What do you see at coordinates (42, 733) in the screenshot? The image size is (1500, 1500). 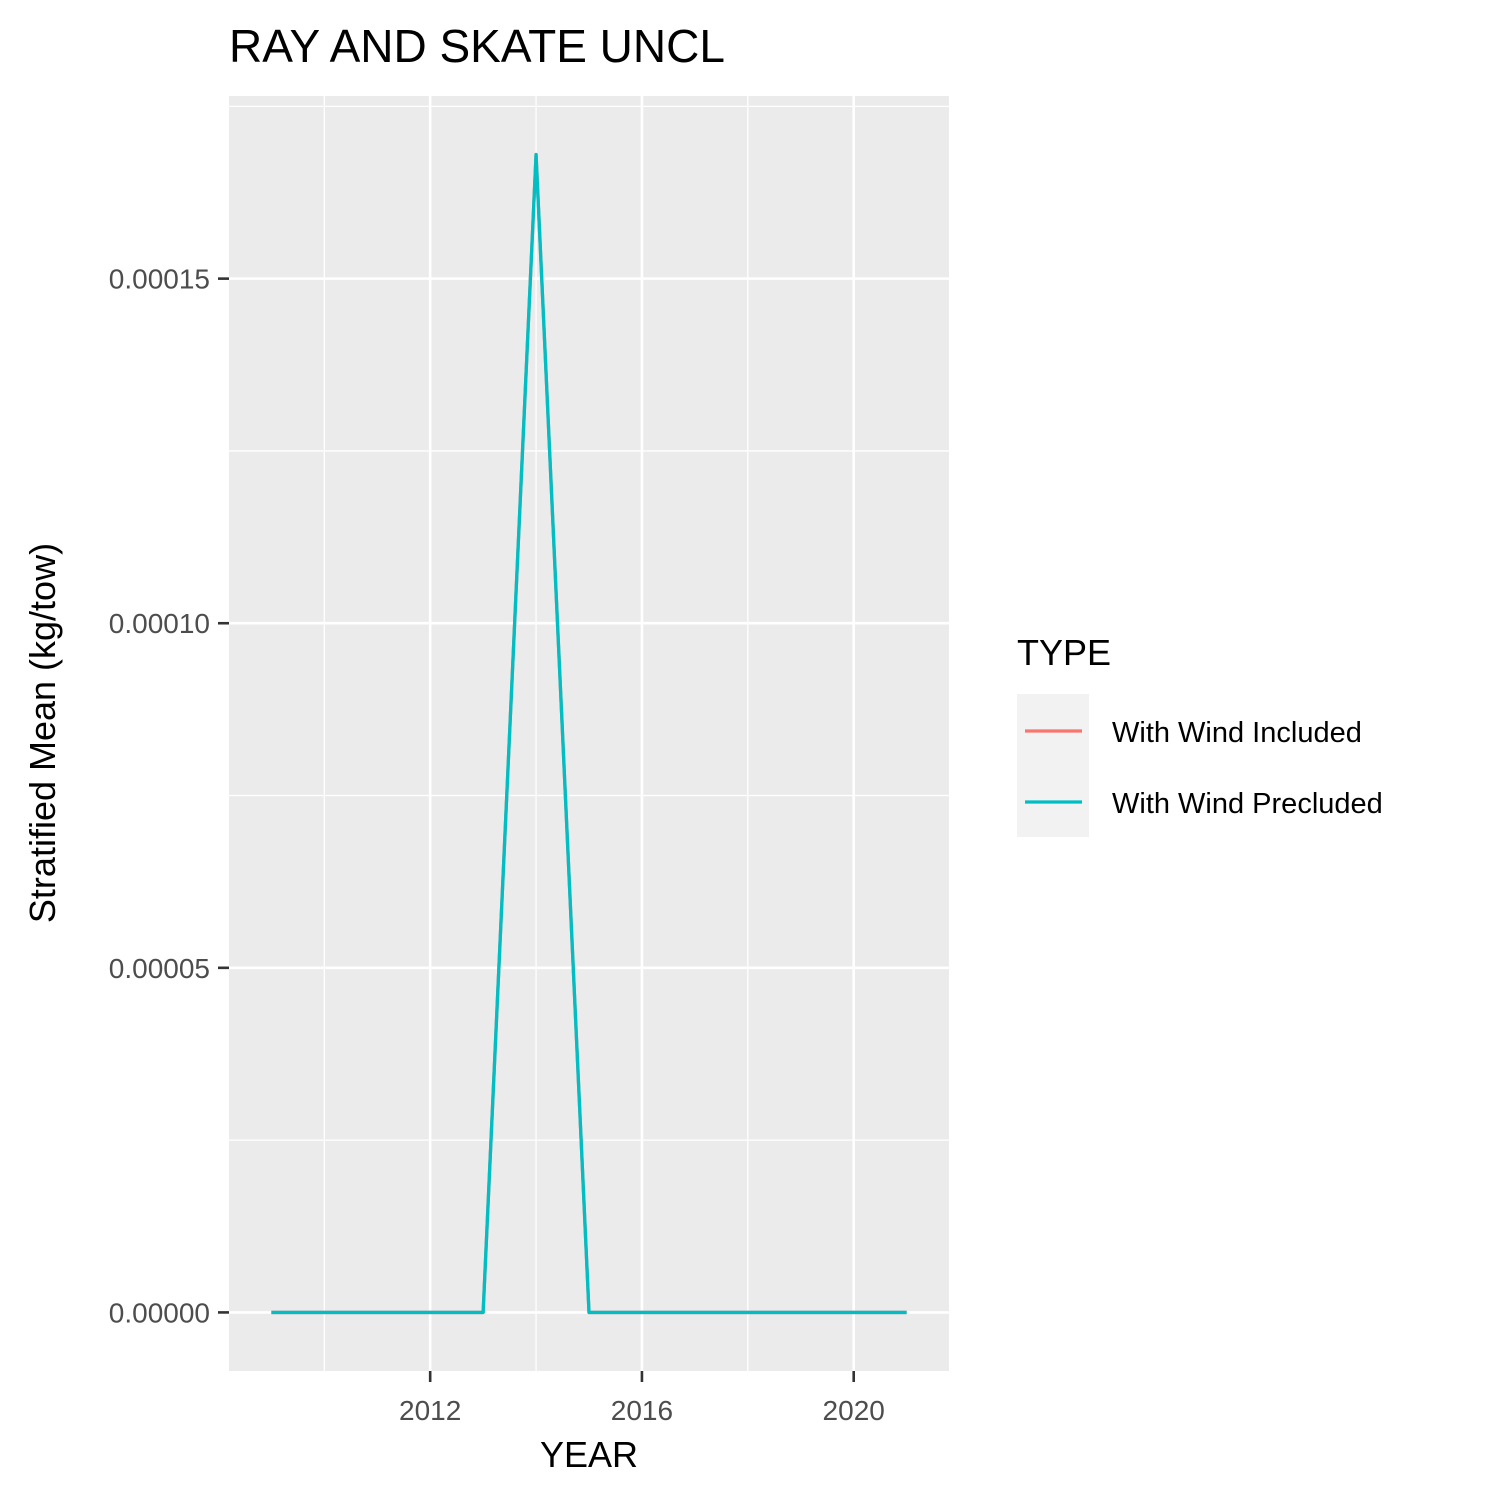 I see `y-axis-title: Stratified Mean (kg/tow)` at bounding box center [42, 733].